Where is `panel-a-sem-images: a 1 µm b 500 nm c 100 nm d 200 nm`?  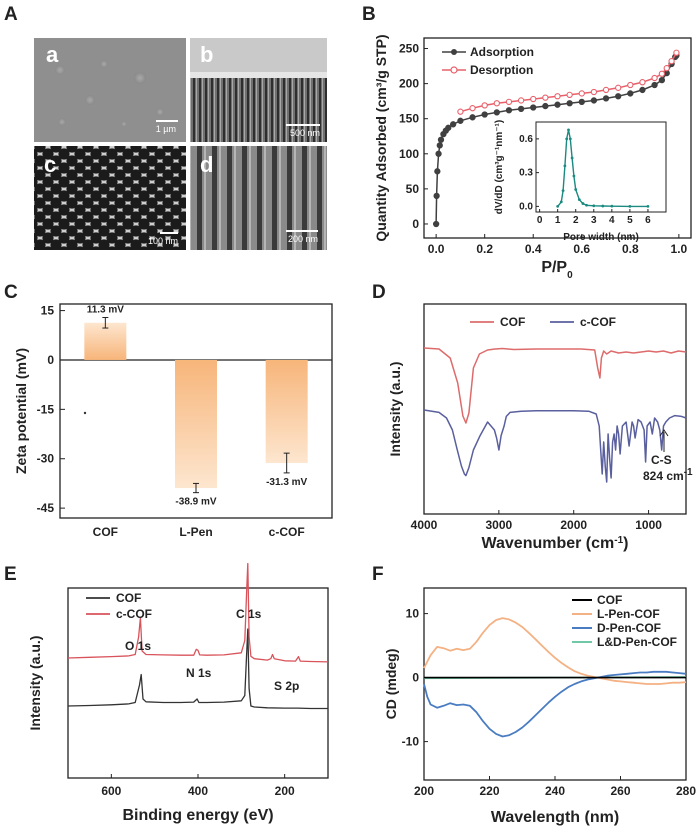
panel-a-sem-images: a 1 µm b 500 nm c 100 nm d 200 nm is located at coordinates (180, 144).